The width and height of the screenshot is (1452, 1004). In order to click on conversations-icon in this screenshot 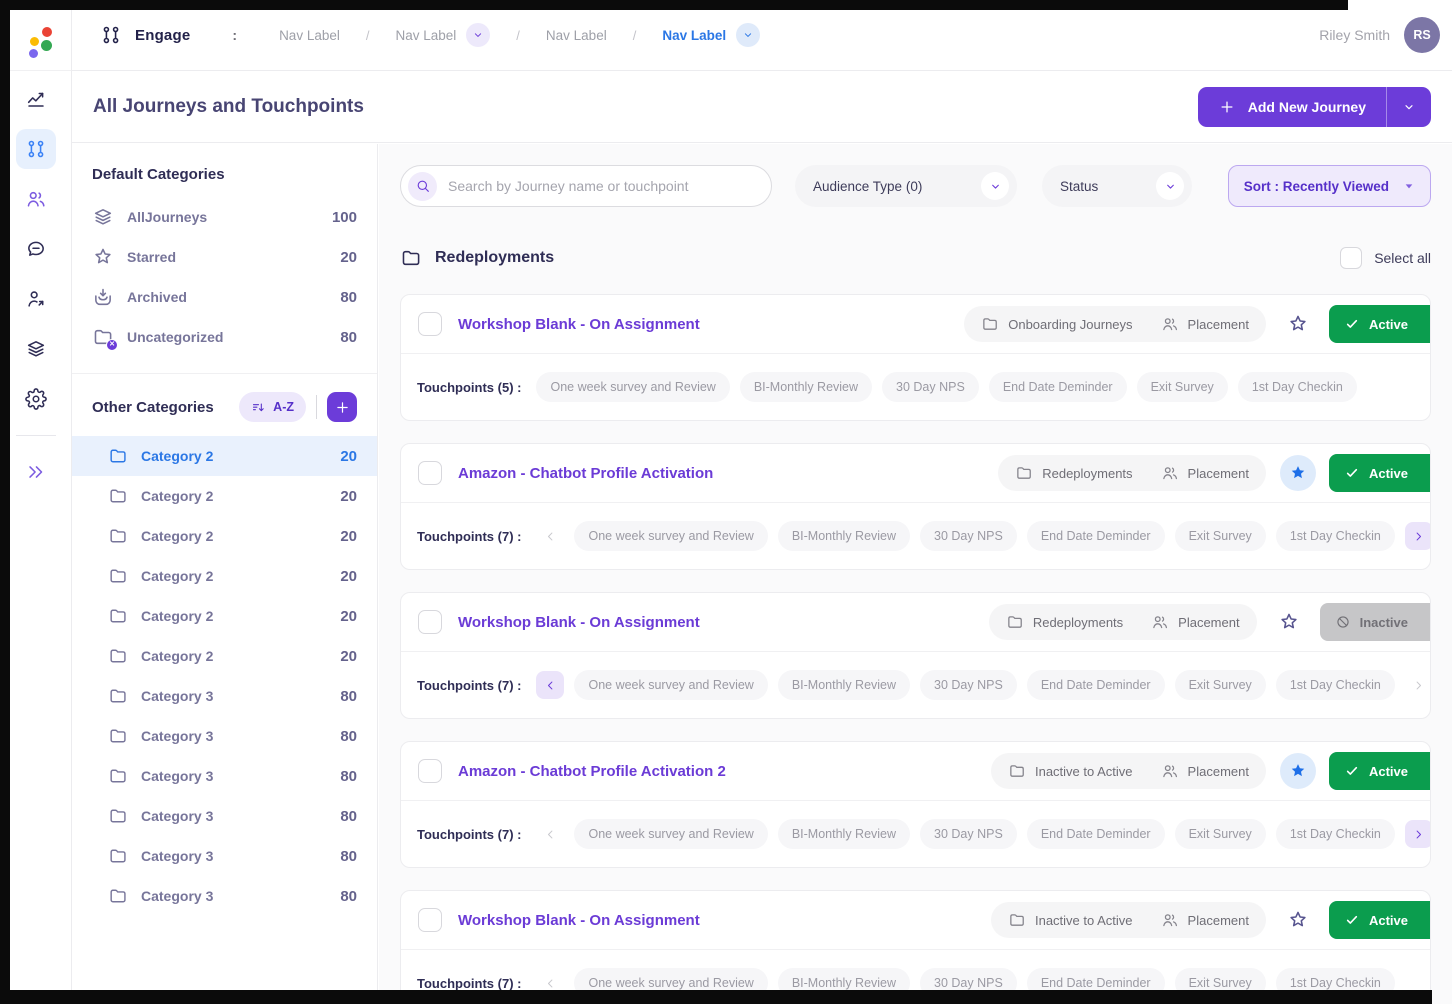, I will do `click(36, 249)`.